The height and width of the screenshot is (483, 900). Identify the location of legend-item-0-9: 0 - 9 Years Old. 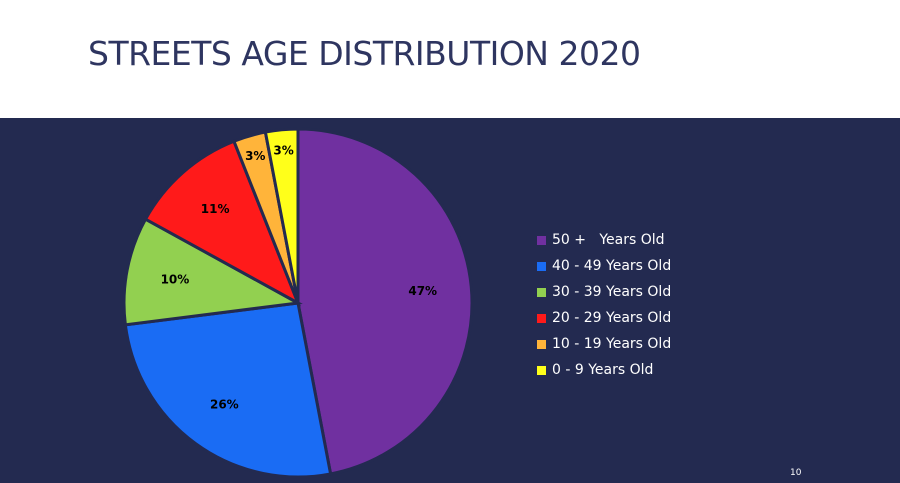
(604, 370).